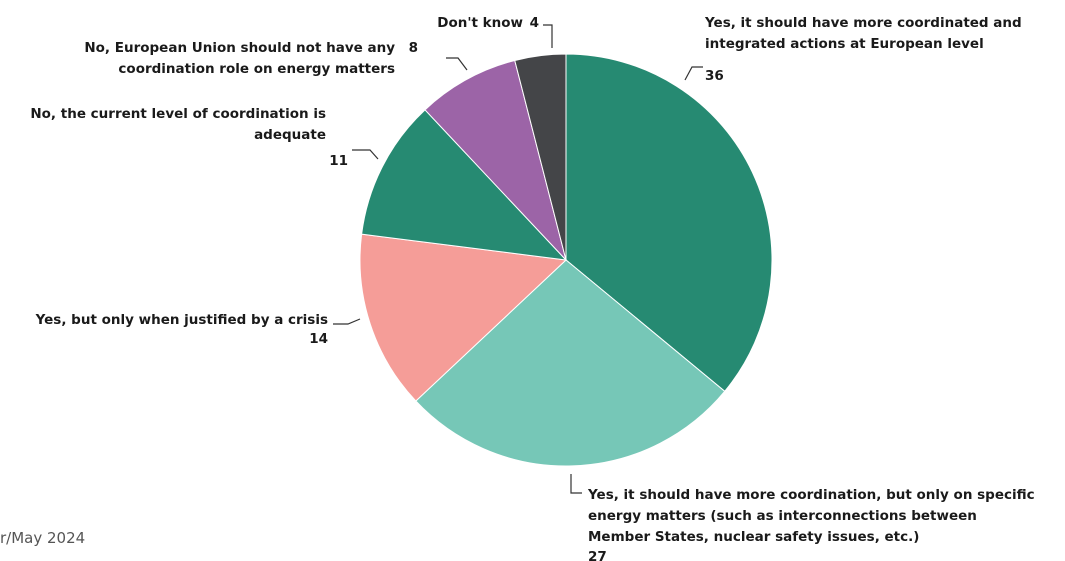 The width and height of the screenshot is (1065, 561). I want to click on slice-label-6: Don't know, so click(480, 23).